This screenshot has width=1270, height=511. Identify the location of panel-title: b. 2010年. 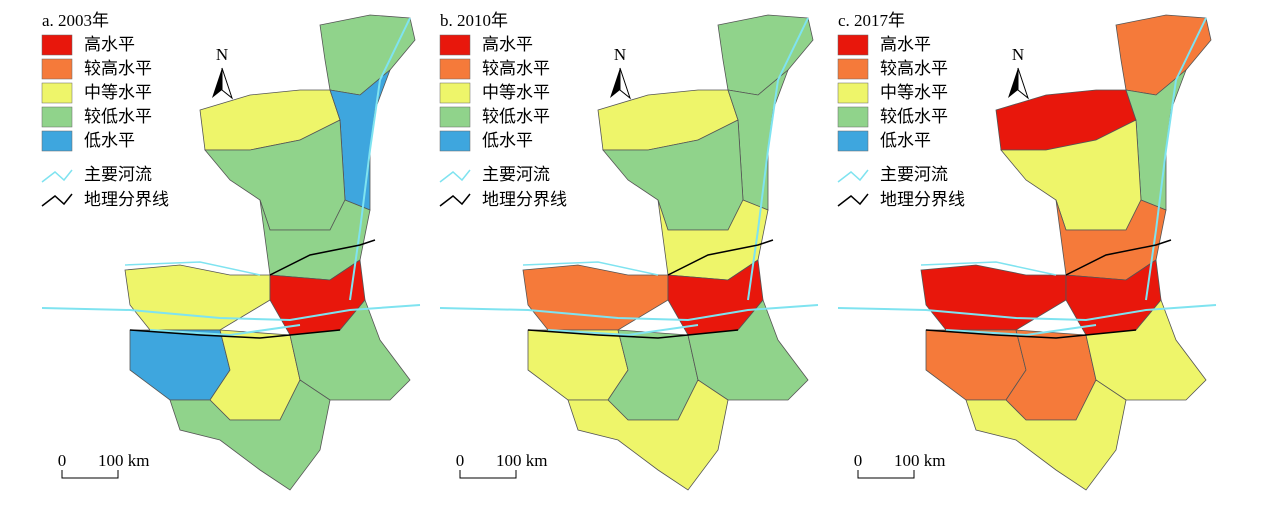
(474, 20).